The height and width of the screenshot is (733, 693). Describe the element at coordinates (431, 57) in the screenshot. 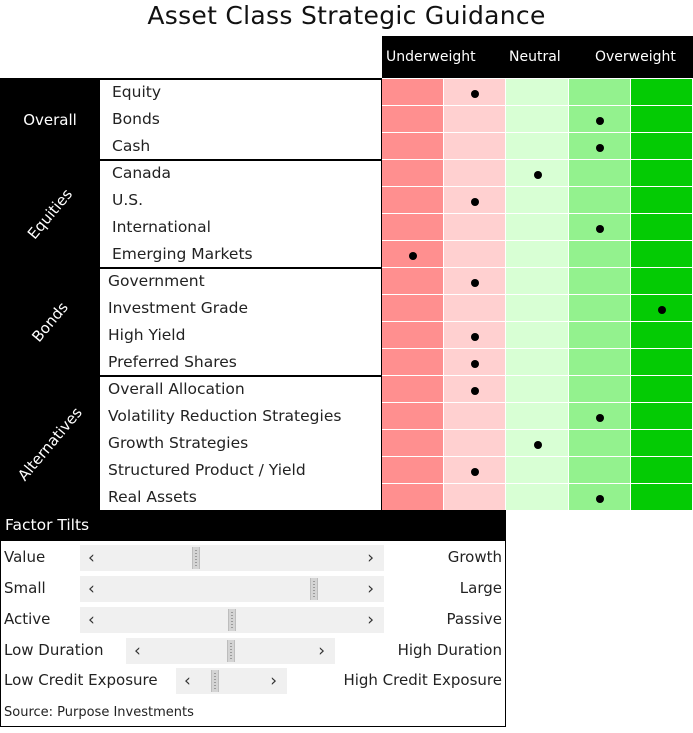

I see `scale-label-underweight: Underweight` at that location.